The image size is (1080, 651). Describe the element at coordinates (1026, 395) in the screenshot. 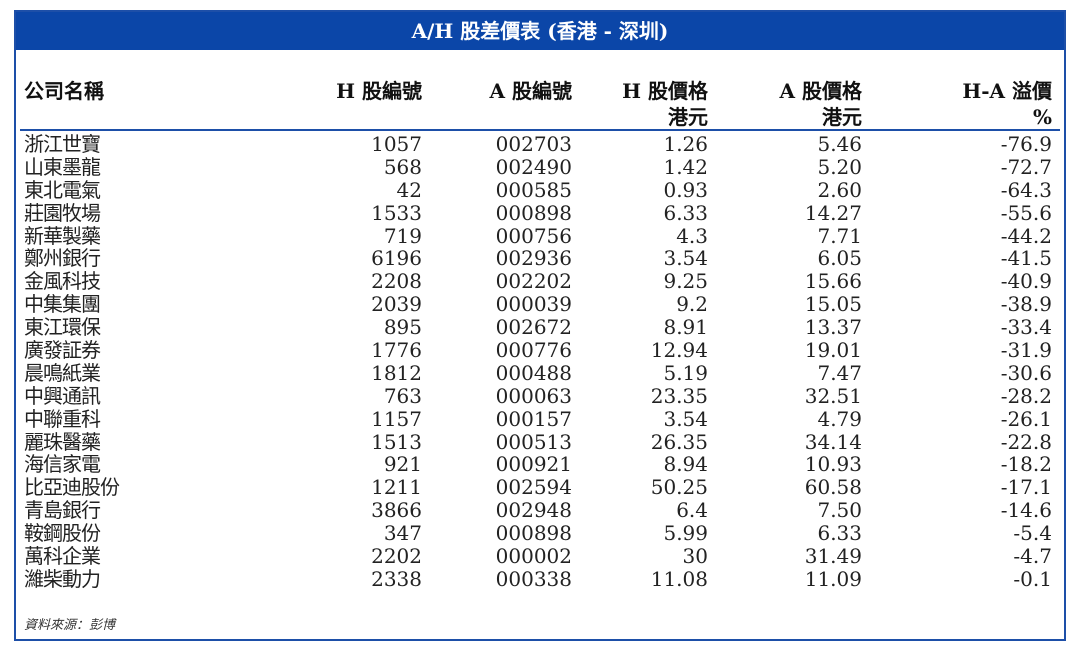

I see `cell-premium: -28.2` at that location.